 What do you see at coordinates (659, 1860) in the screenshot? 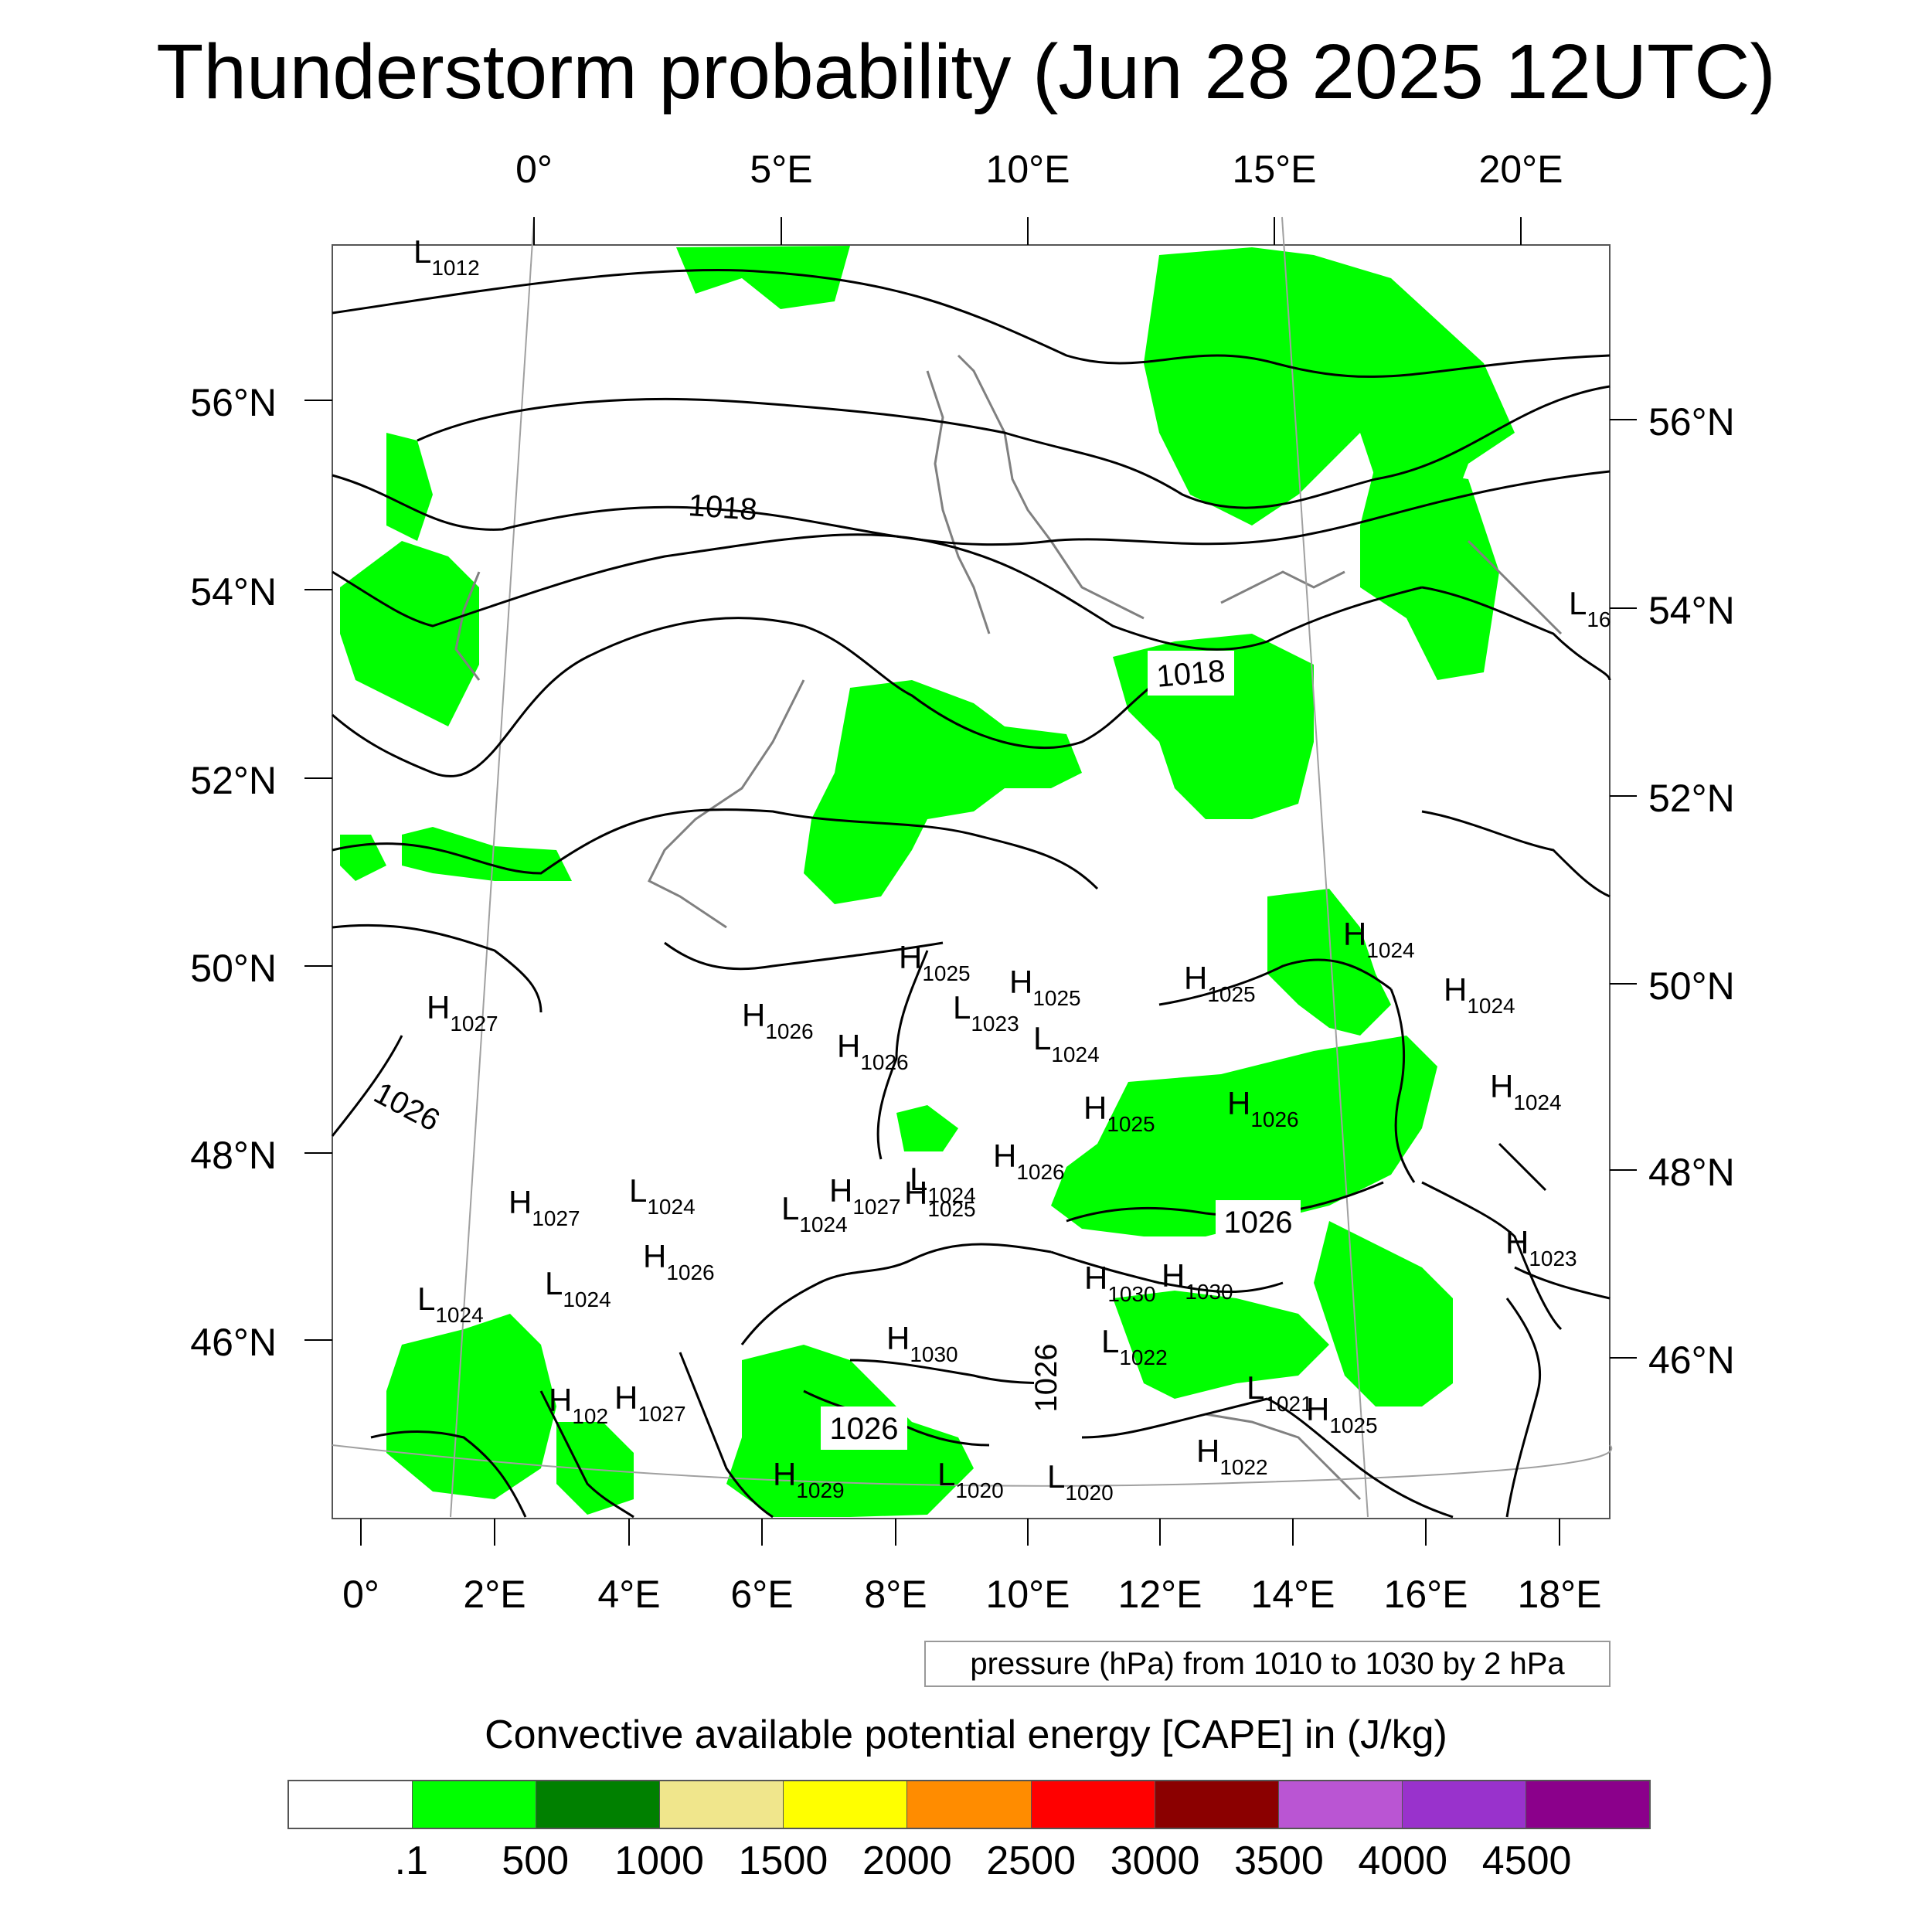
I see `colorbar-label: 1000` at bounding box center [659, 1860].